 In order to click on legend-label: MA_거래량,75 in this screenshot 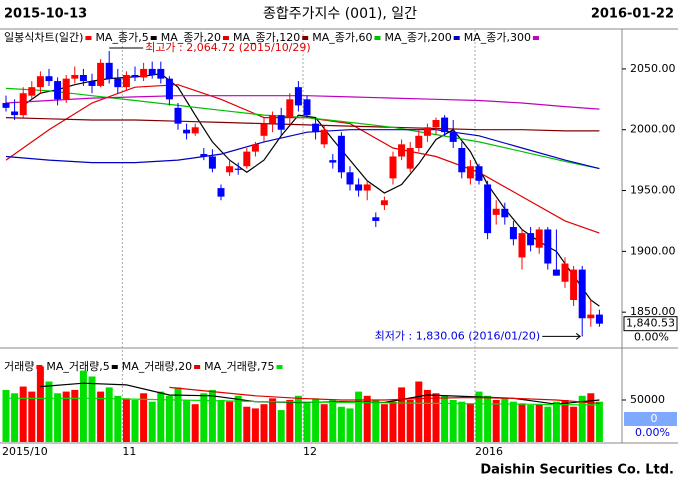, I will do `click(239, 366)`.